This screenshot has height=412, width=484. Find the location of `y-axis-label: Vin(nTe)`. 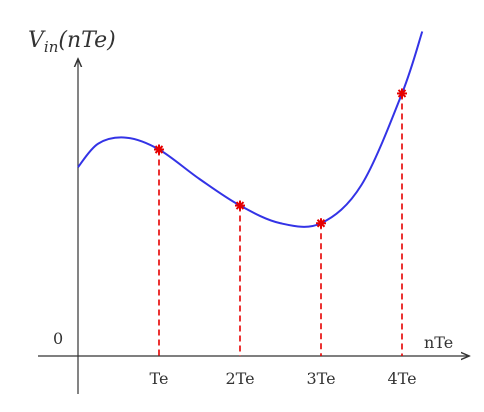

y-axis-label: Vin(nTe) is located at coordinates (72, 42).